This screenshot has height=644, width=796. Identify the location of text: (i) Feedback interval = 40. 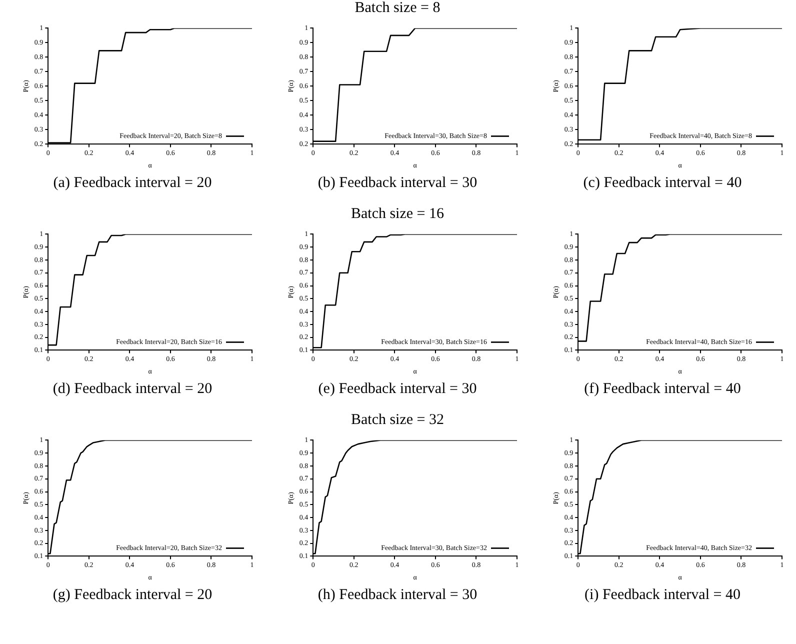
(663, 595).